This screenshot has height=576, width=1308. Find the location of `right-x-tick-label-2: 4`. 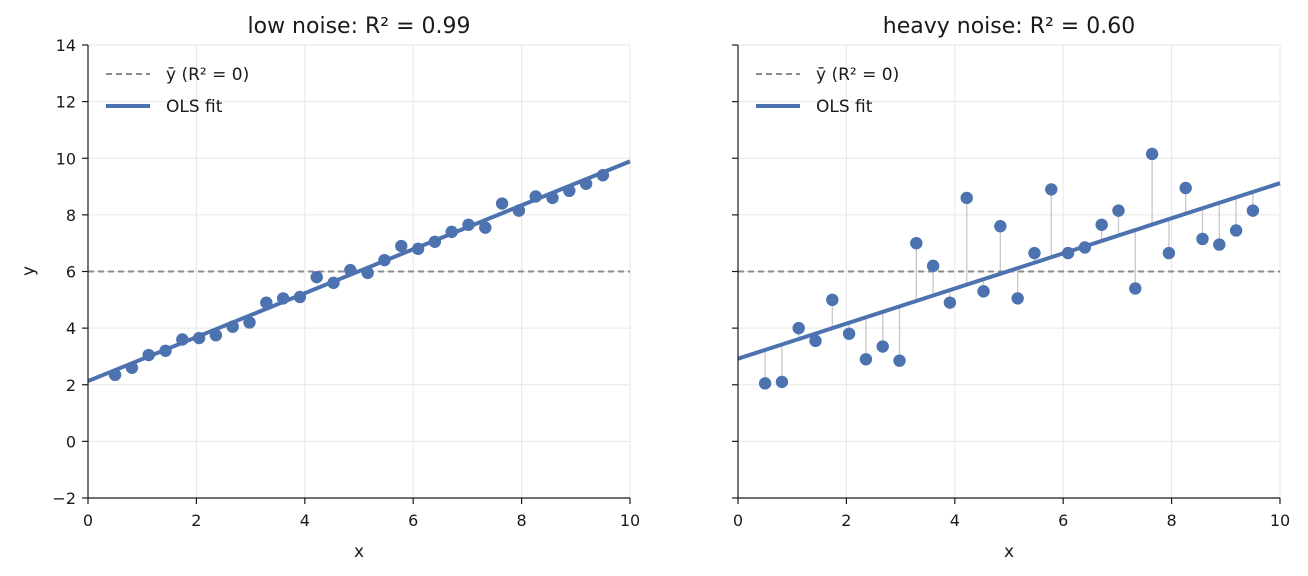

right-x-tick-label-2: 4 is located at coordinates (955, 520).